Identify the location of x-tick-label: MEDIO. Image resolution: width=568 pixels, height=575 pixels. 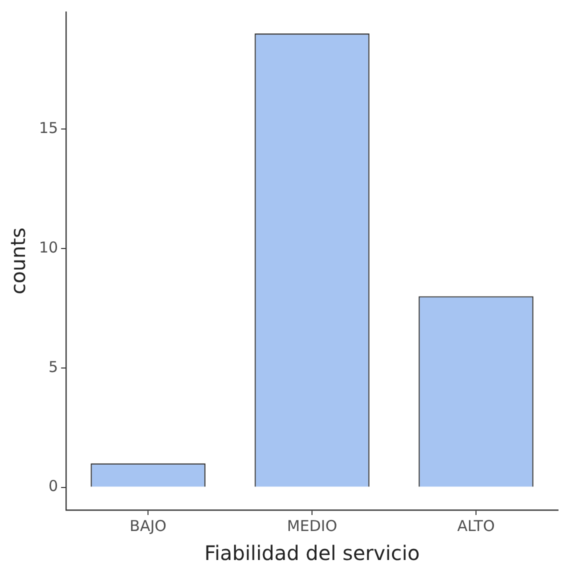
(312, 525).